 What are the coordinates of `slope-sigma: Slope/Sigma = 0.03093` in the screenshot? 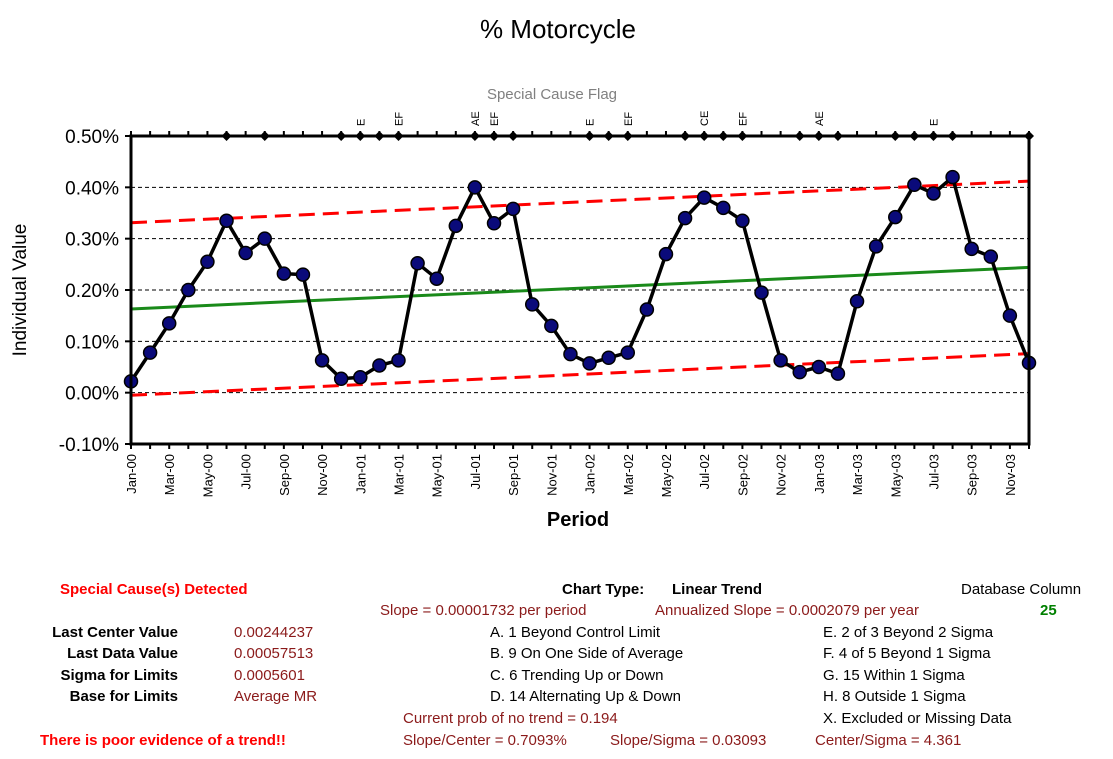 It's located at (688, 740).